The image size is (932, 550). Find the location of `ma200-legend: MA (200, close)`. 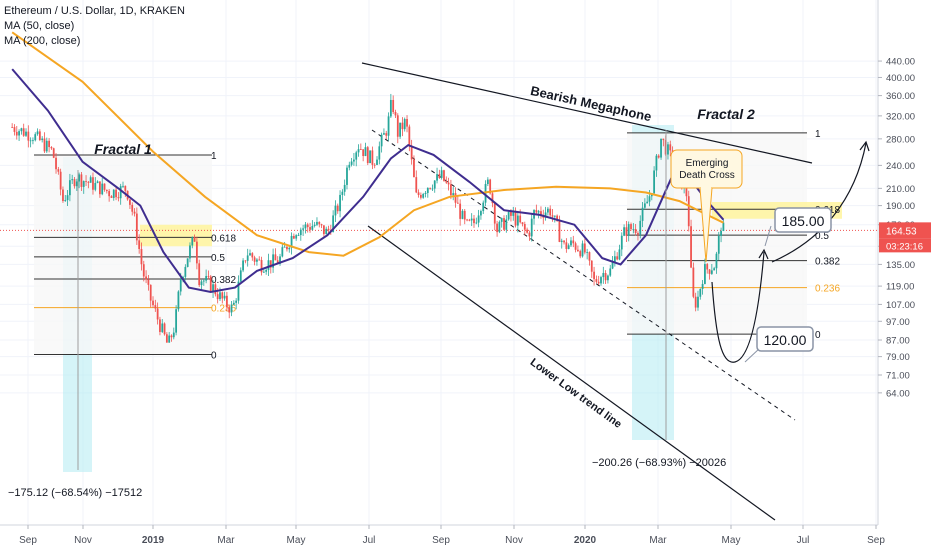

ma200-legend: MA (200, close) is located at coordinates (42, 41).